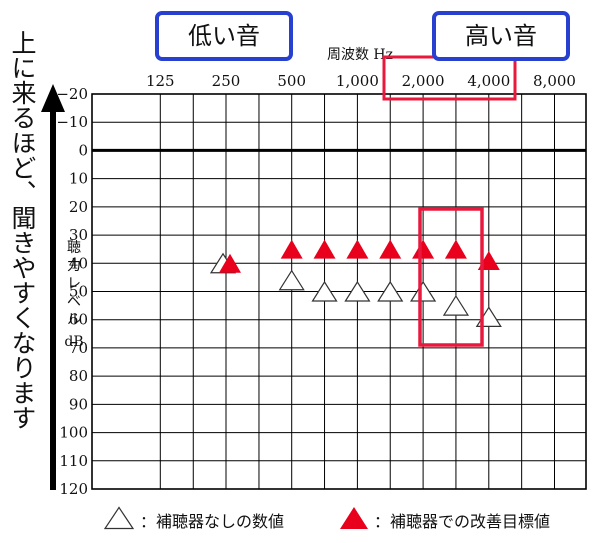  I want to click on y-tick-label: 20, so click(78, 207).